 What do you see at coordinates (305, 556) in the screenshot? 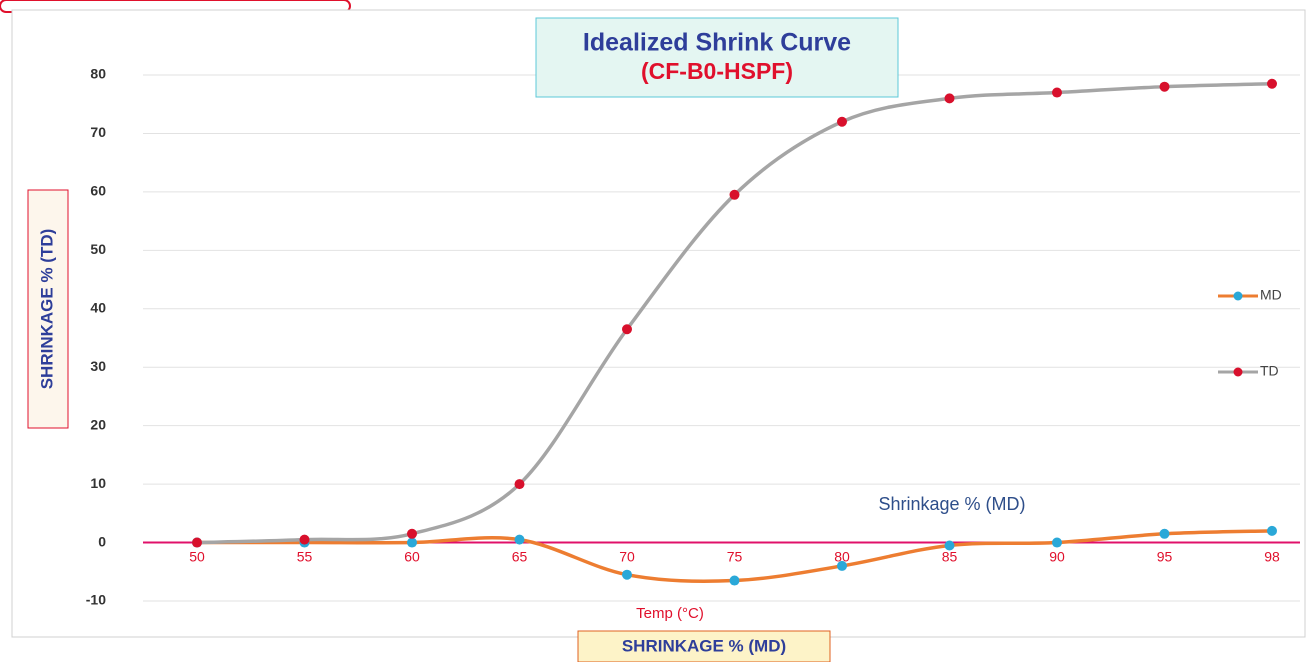
I see `x-tick-label: 55` at bounding box center [305, 556].